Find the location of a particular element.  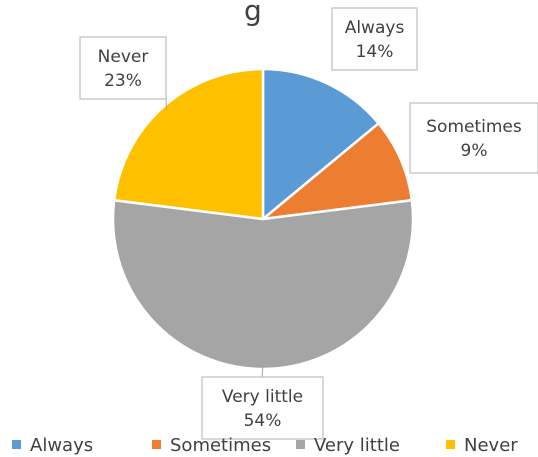

legend-item-always: Always is located at coordinates (52, 445).